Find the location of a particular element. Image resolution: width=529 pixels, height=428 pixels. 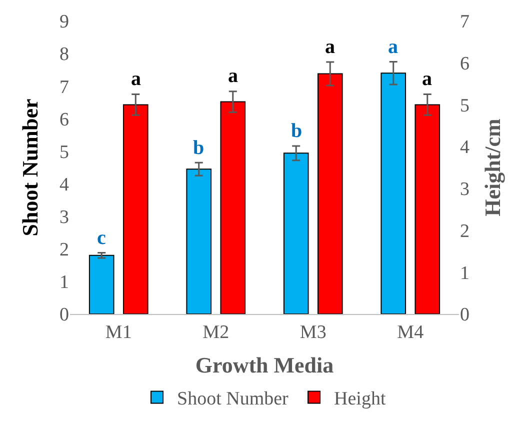

x-tick-label: M1 is located at coordinates (118, 332).